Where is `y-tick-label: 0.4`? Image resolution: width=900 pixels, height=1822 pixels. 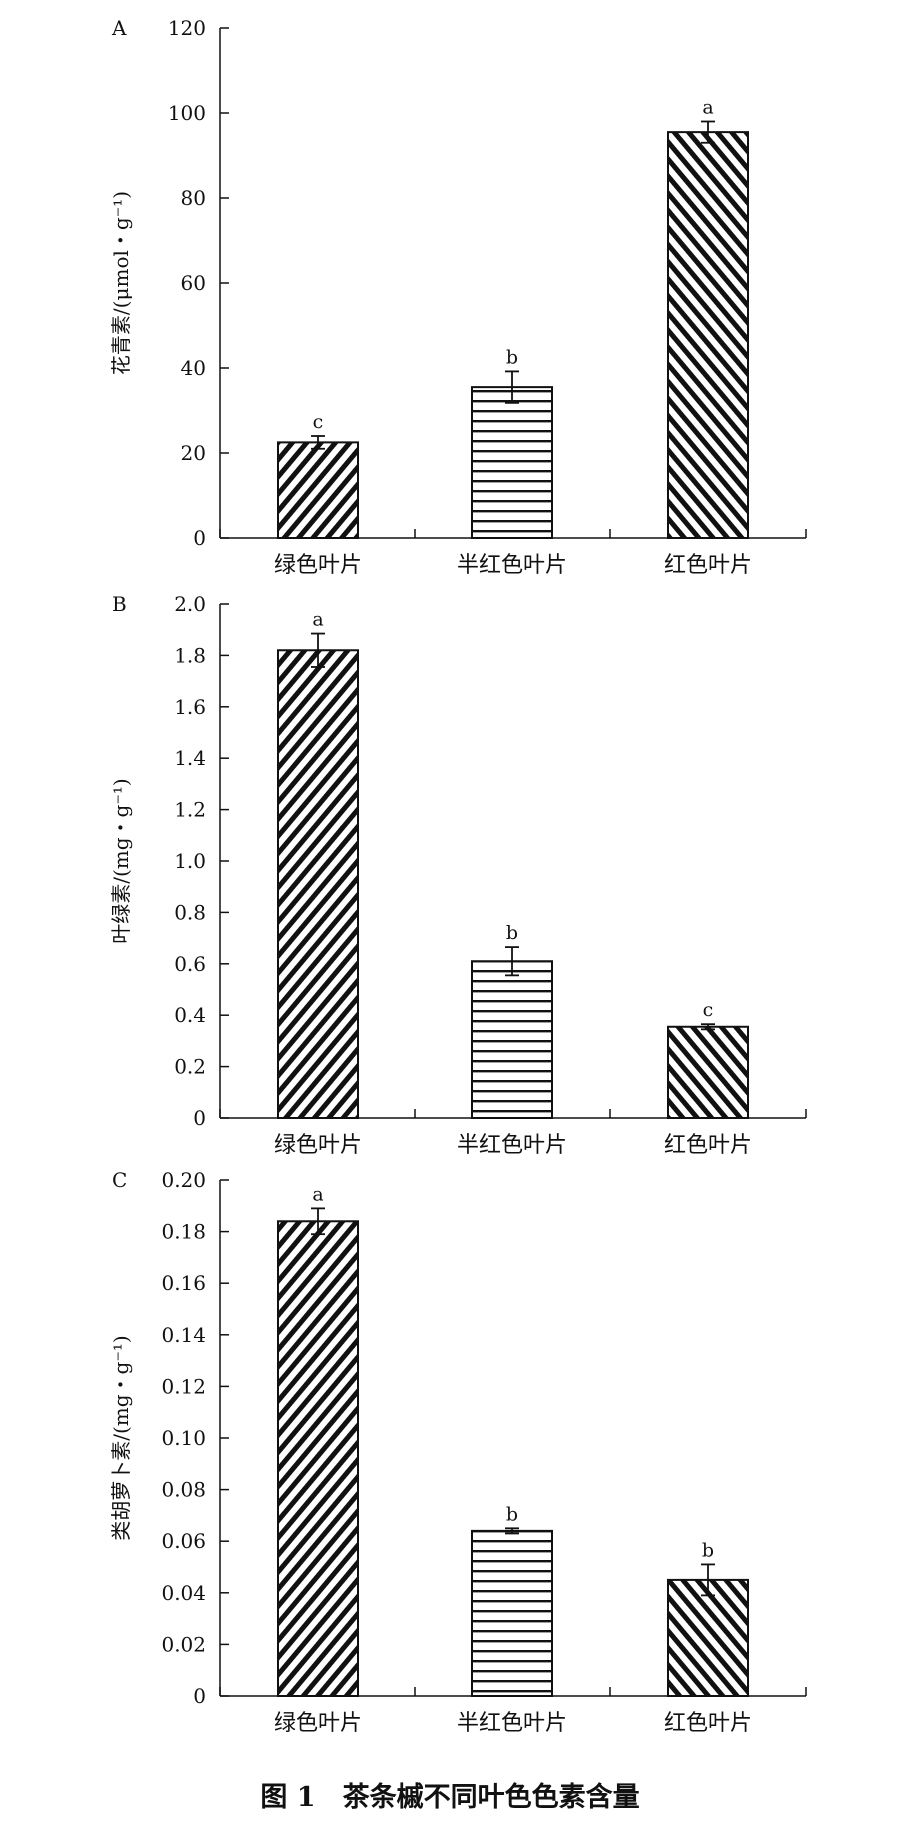
y-tick-label: 0.4 is located at coordinates (190, 1015).